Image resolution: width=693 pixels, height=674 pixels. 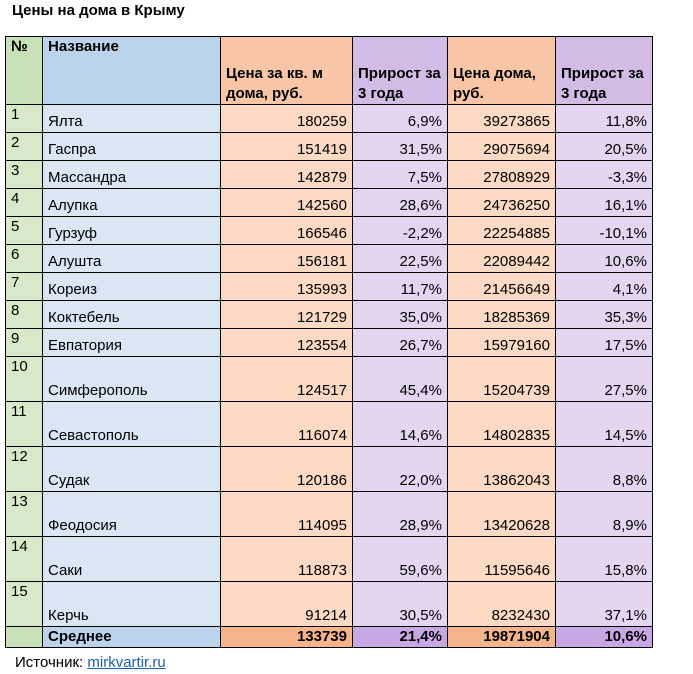 I want to click on row-name: Евпатория, so click(x=131, y=342).